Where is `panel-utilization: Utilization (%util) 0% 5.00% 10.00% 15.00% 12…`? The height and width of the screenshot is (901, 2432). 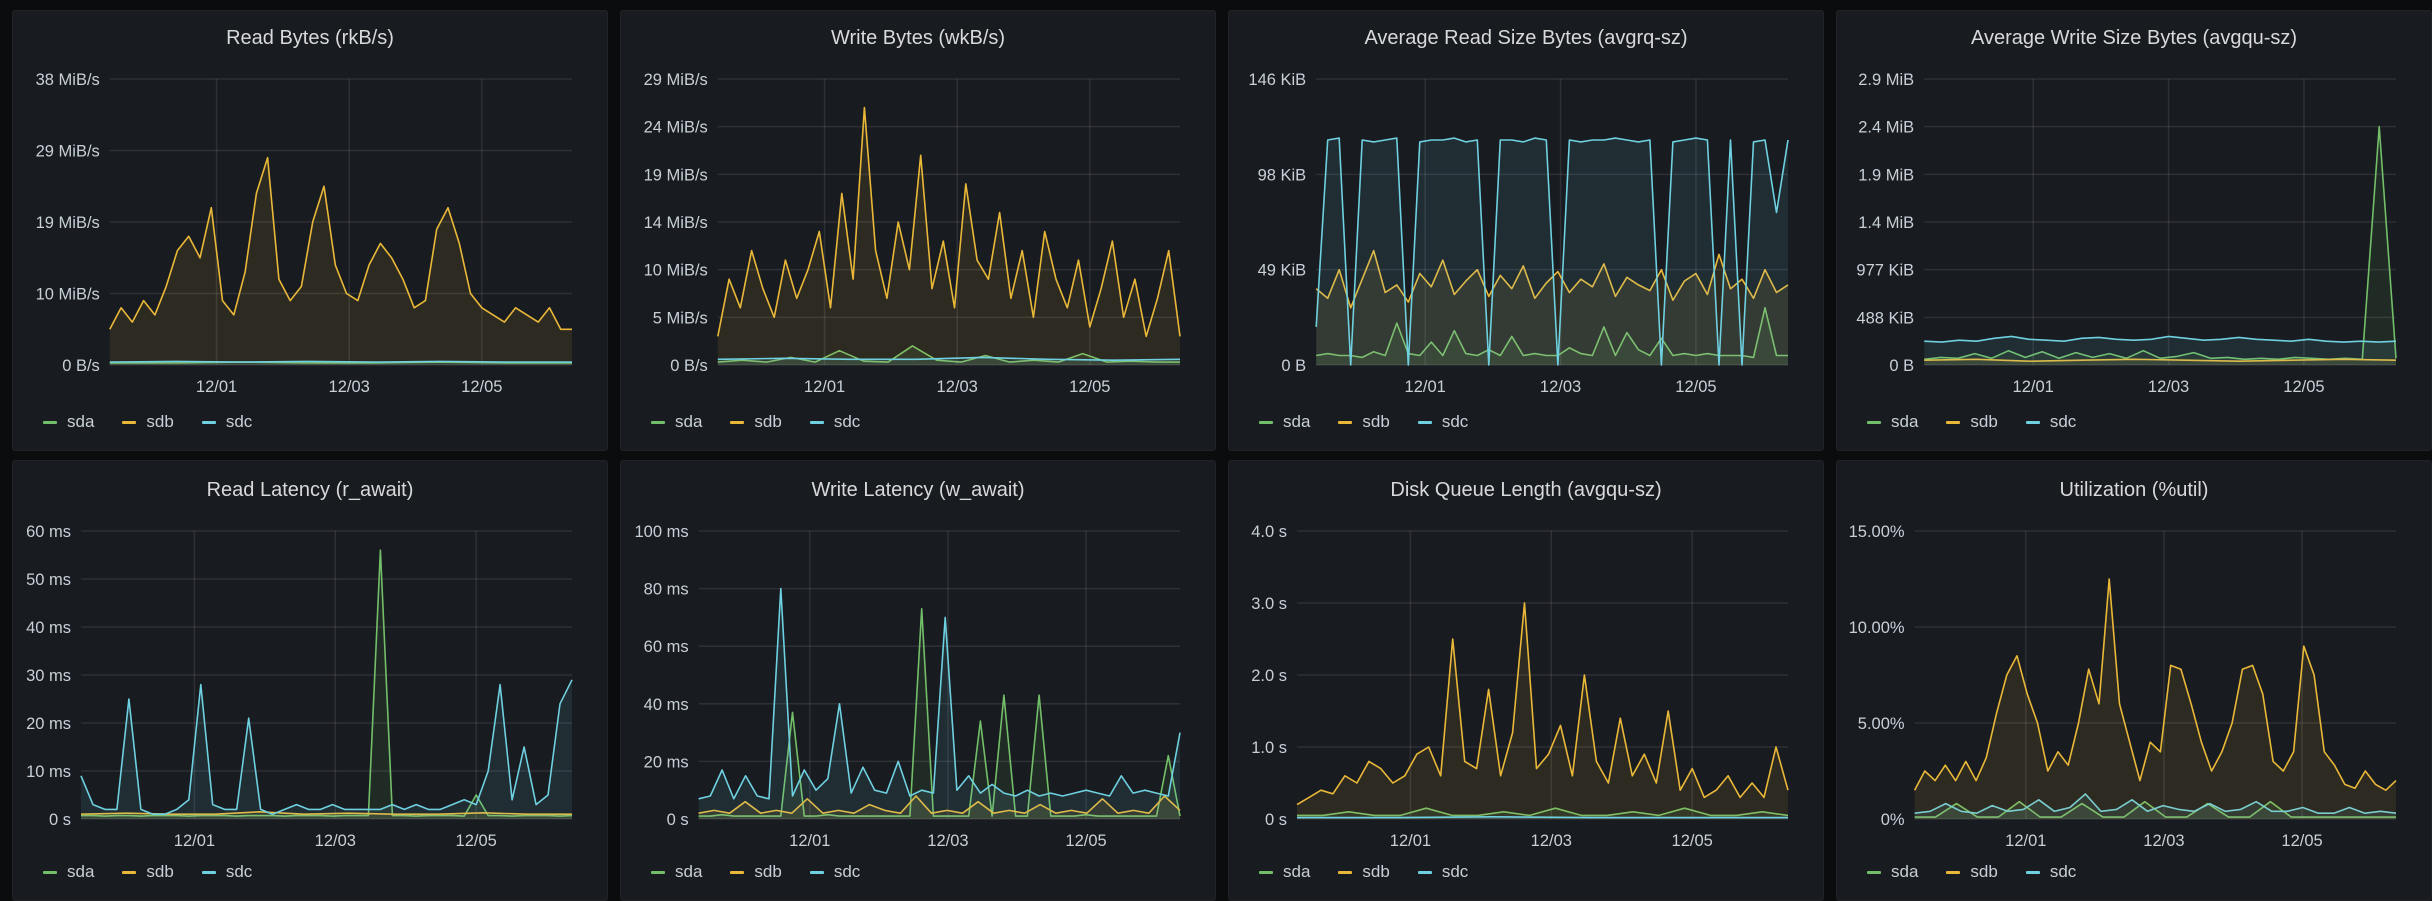 panel-utilization: Utilization (%util) 0% 5.00% 10.00% 15.00% 12… is located at coordinates (2134, 680).